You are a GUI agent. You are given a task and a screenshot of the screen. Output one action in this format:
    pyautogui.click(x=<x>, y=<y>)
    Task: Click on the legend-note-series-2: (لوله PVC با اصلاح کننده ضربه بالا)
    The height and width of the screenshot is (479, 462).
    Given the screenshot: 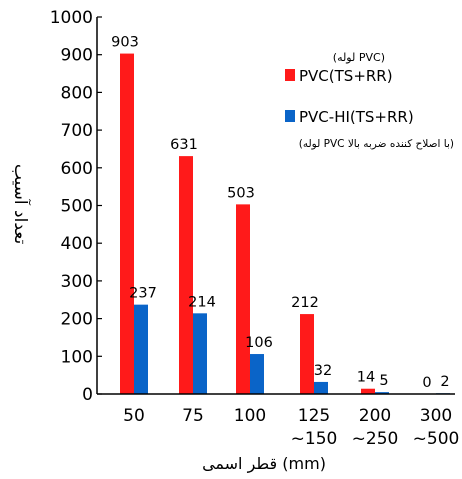 What is the action you would take?
    pyautogui.click(x=376, y=144)
    